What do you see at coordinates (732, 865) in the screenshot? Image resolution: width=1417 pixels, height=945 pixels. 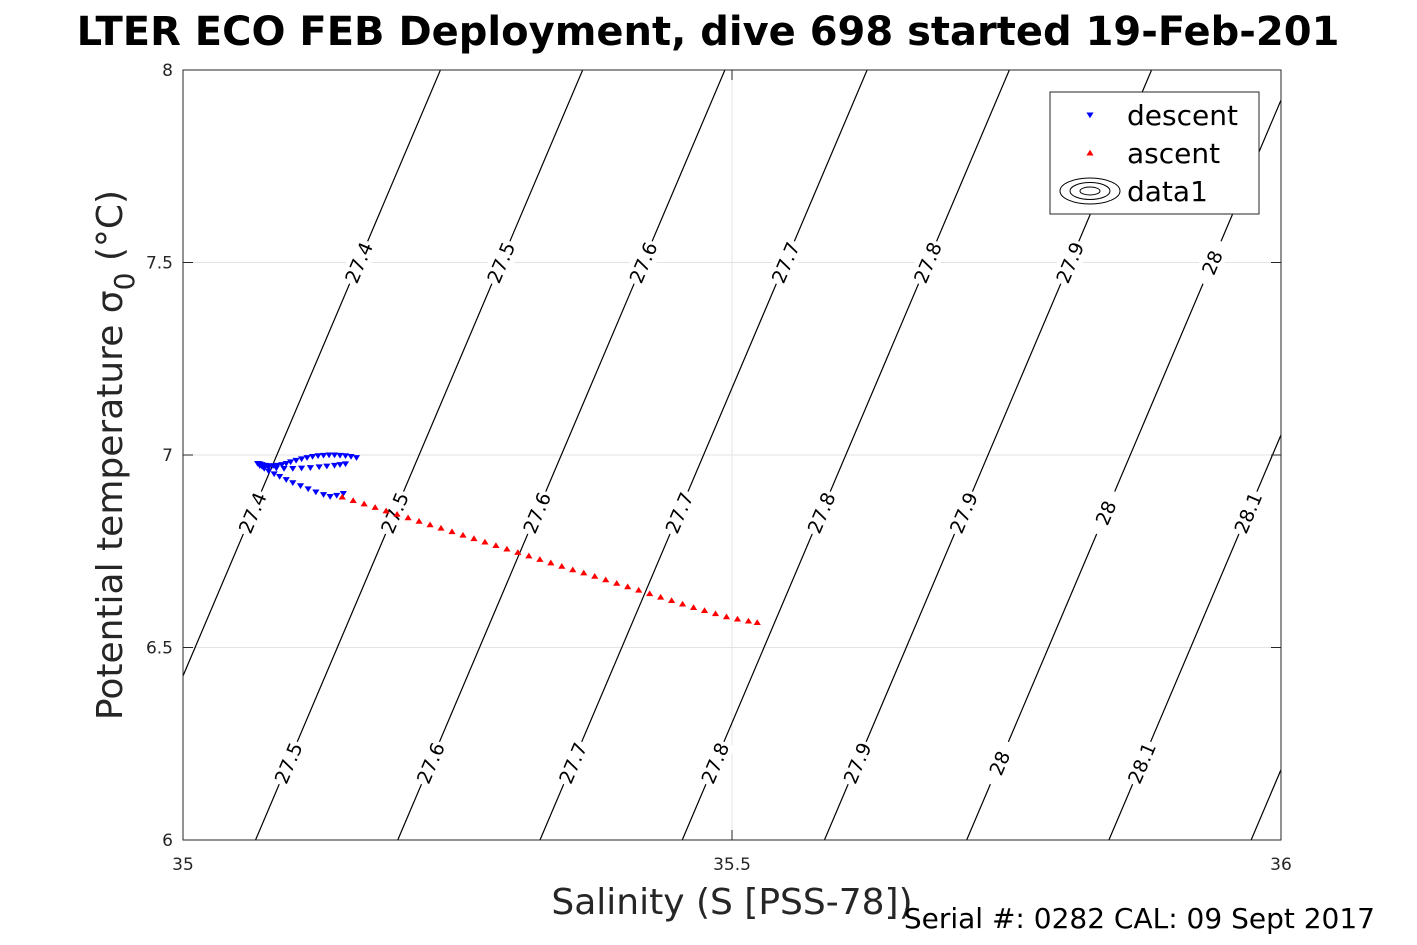 I see `x-tick-label: 35.5` at bounding box center [732, 865].